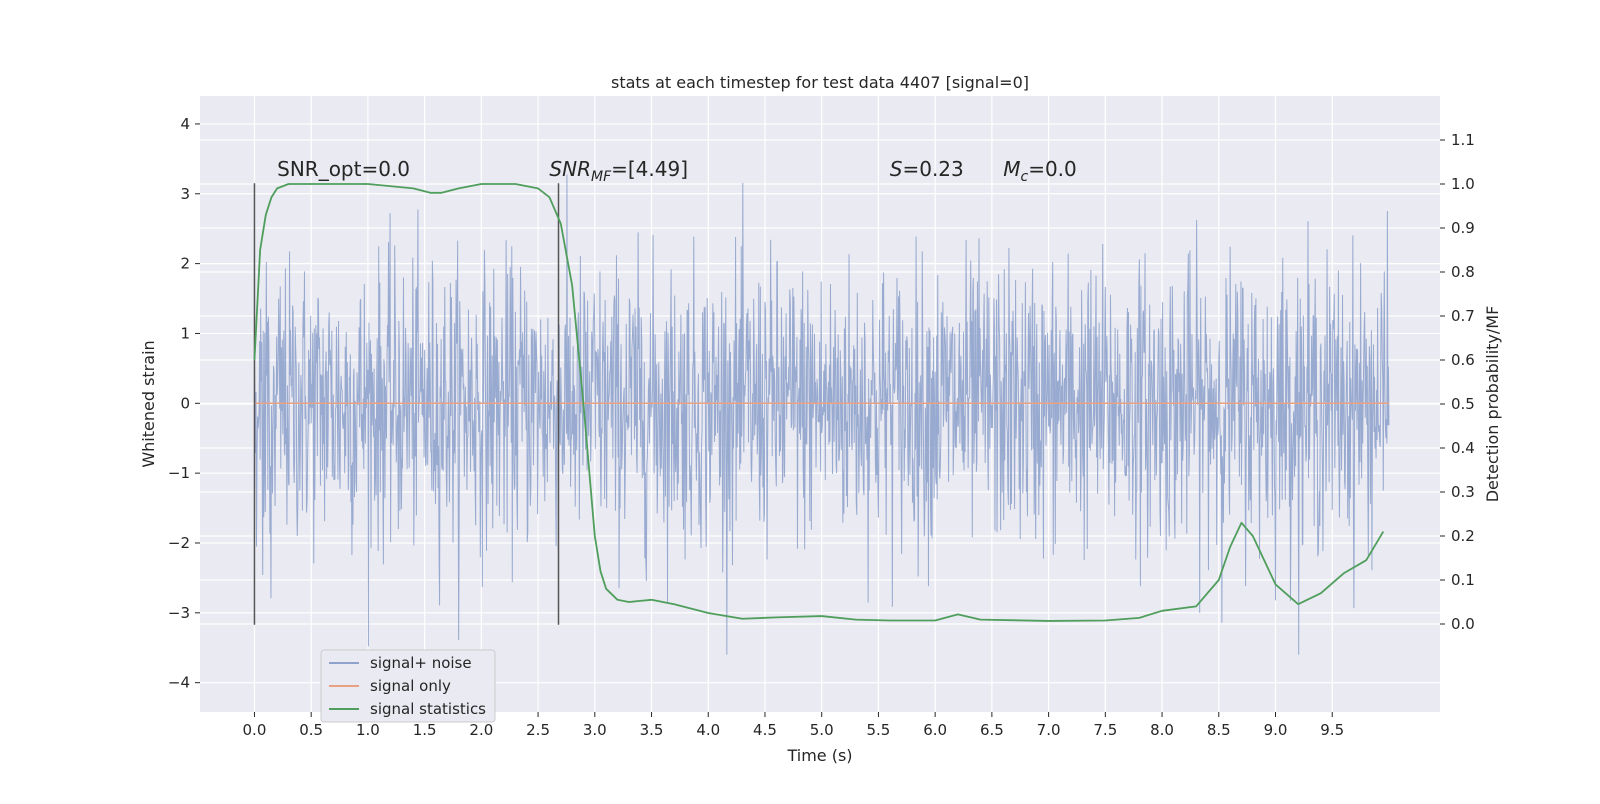 The image size is (1600, 804). Describe the element at coordinates (822, 730) in the screenshot. I see `x-tick-label: 5.0` at that location.